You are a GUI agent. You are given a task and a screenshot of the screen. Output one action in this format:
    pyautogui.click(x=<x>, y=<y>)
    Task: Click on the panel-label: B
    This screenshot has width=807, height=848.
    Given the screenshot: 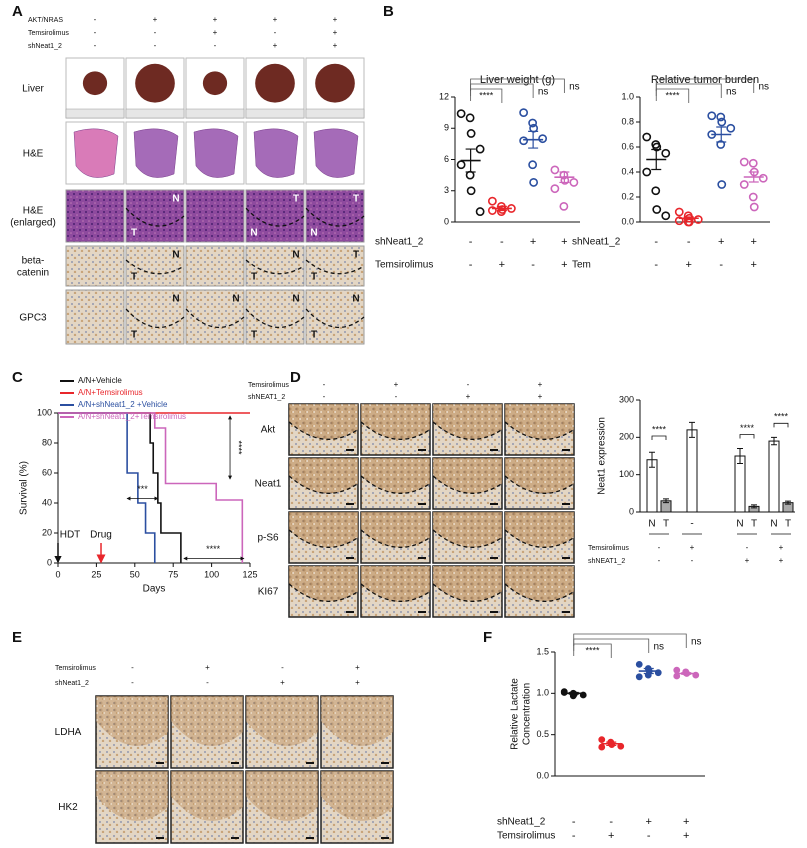 What is the action you would take?
    pyautogui.click(x=388, y=11)
    